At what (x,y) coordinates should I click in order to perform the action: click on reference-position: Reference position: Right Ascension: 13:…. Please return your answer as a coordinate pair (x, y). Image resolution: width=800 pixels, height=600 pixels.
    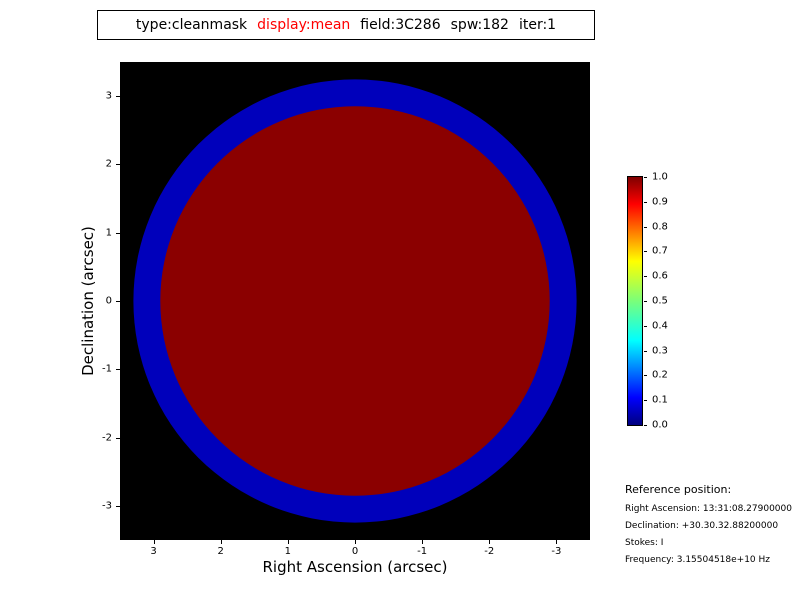
    Looking at the image, I should click on (712, 527).